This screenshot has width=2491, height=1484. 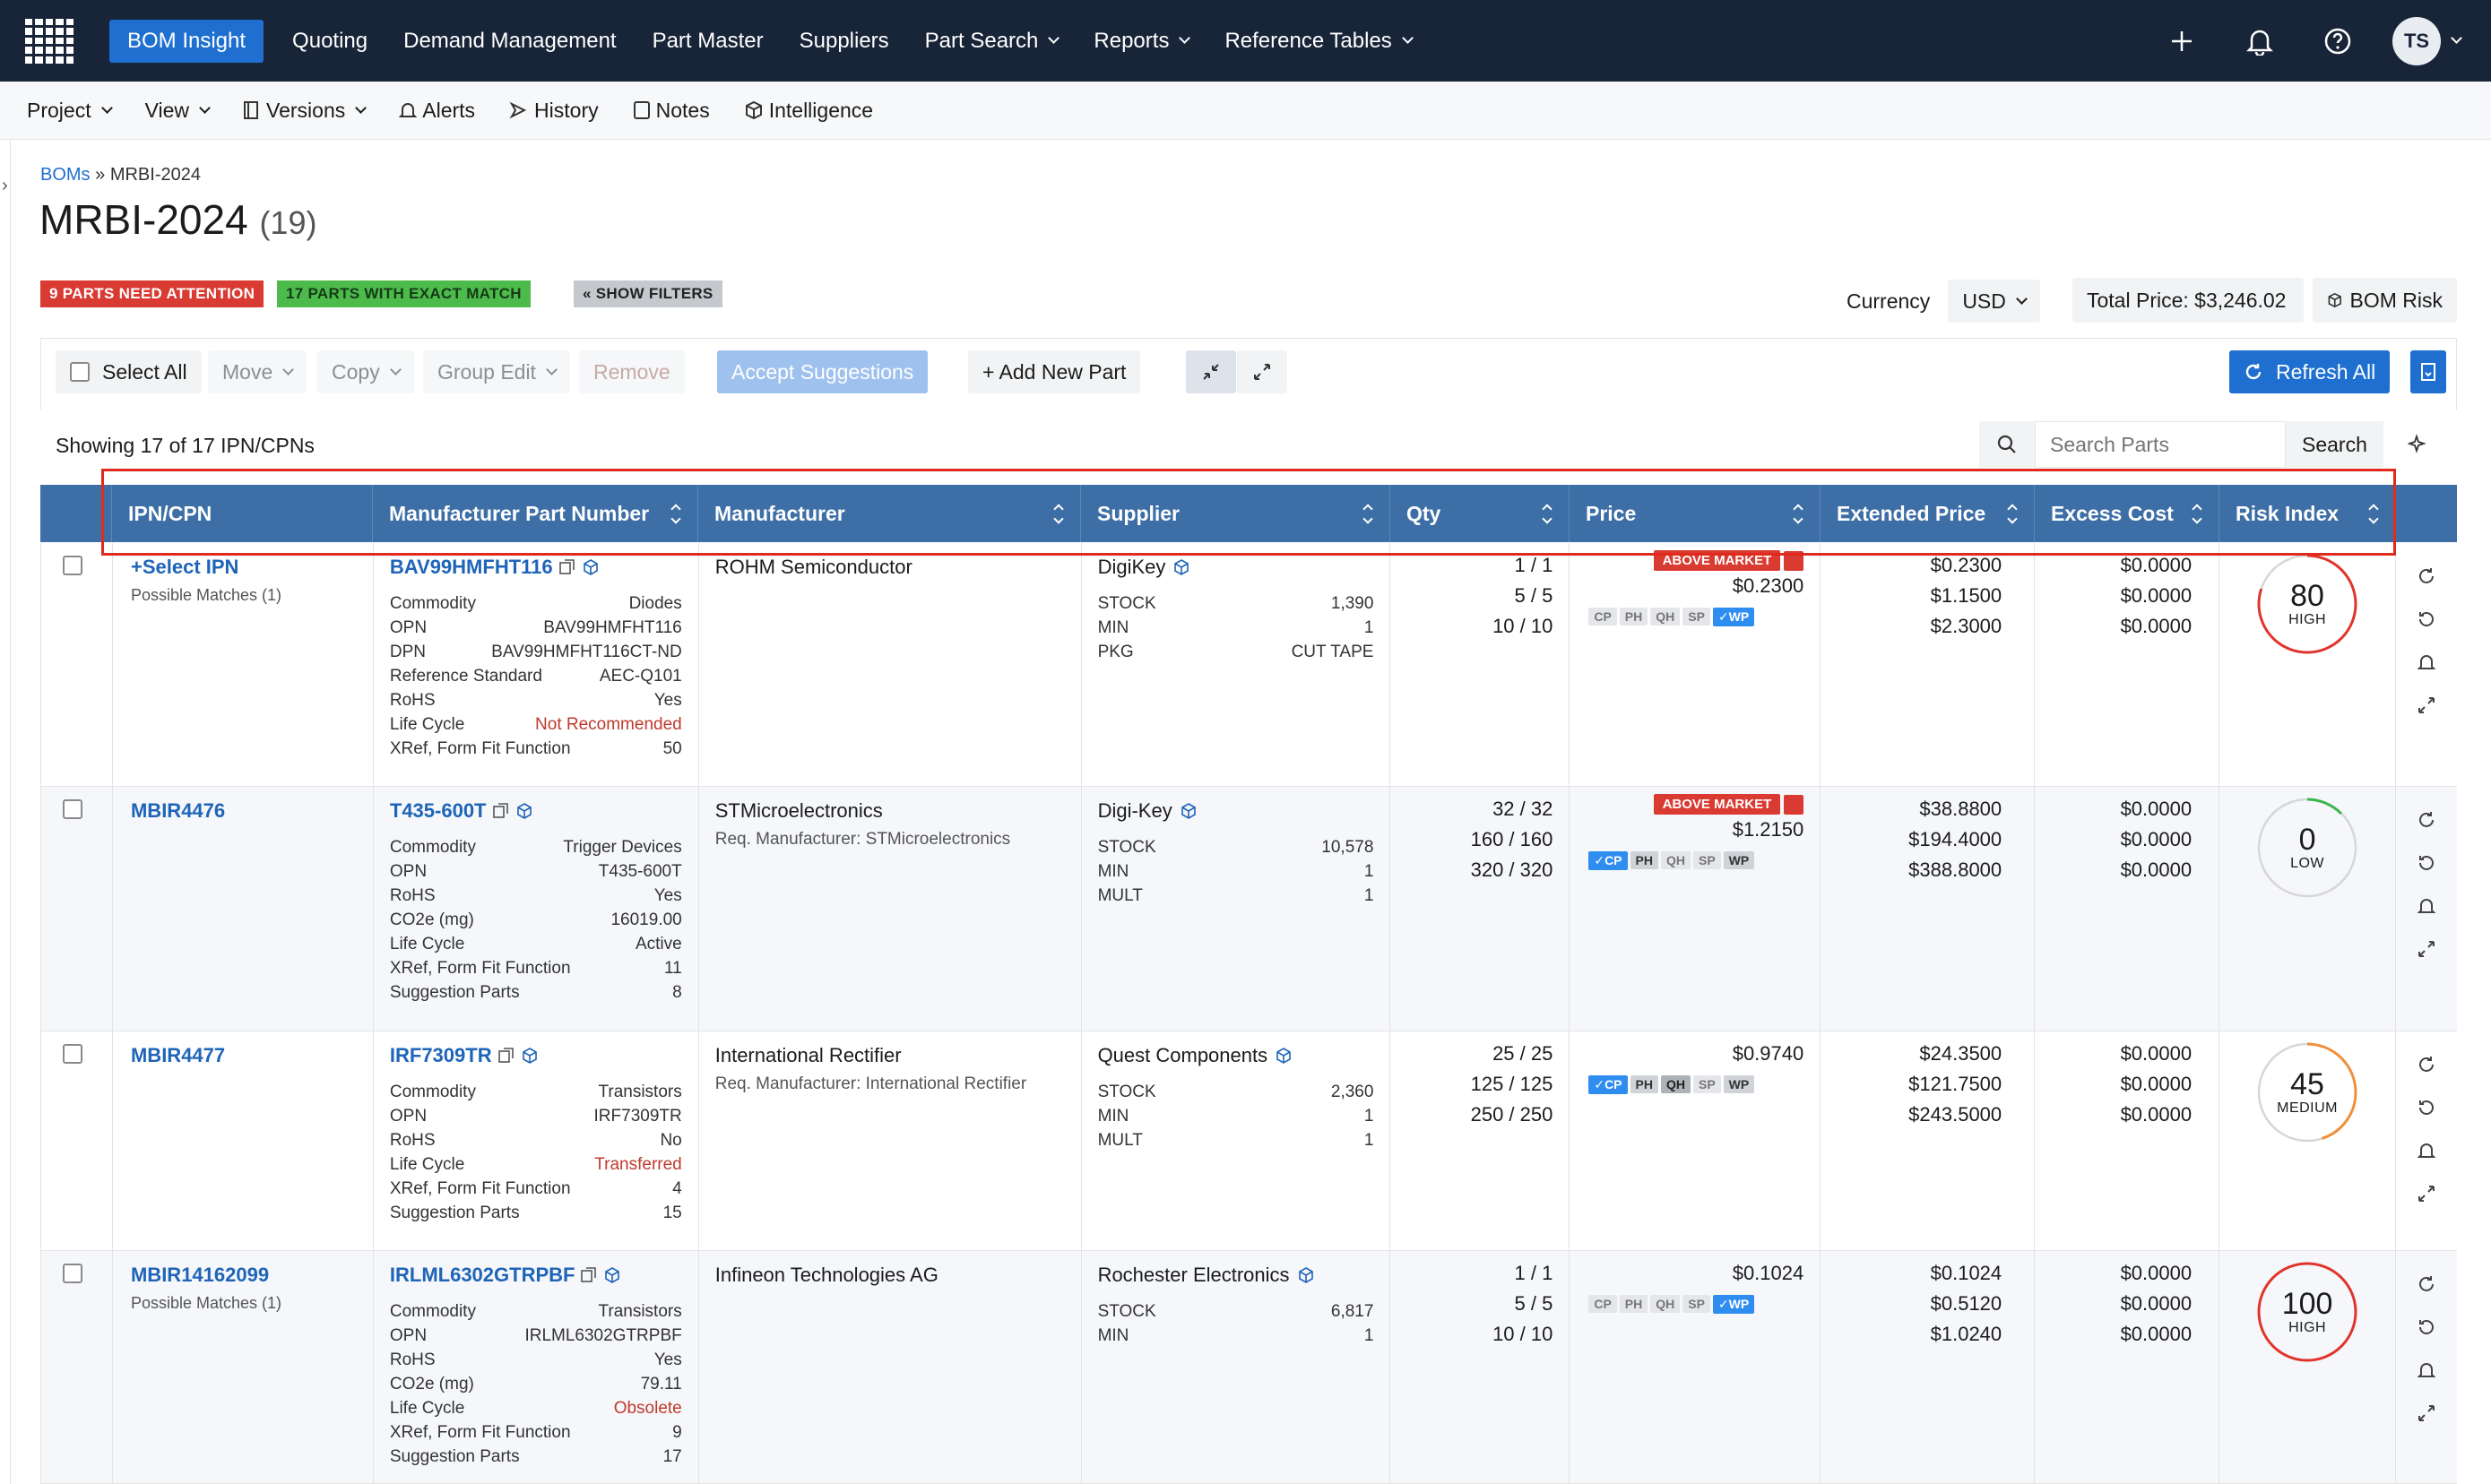 I want to click on column-price: Price, so click(x=1695, y=513).